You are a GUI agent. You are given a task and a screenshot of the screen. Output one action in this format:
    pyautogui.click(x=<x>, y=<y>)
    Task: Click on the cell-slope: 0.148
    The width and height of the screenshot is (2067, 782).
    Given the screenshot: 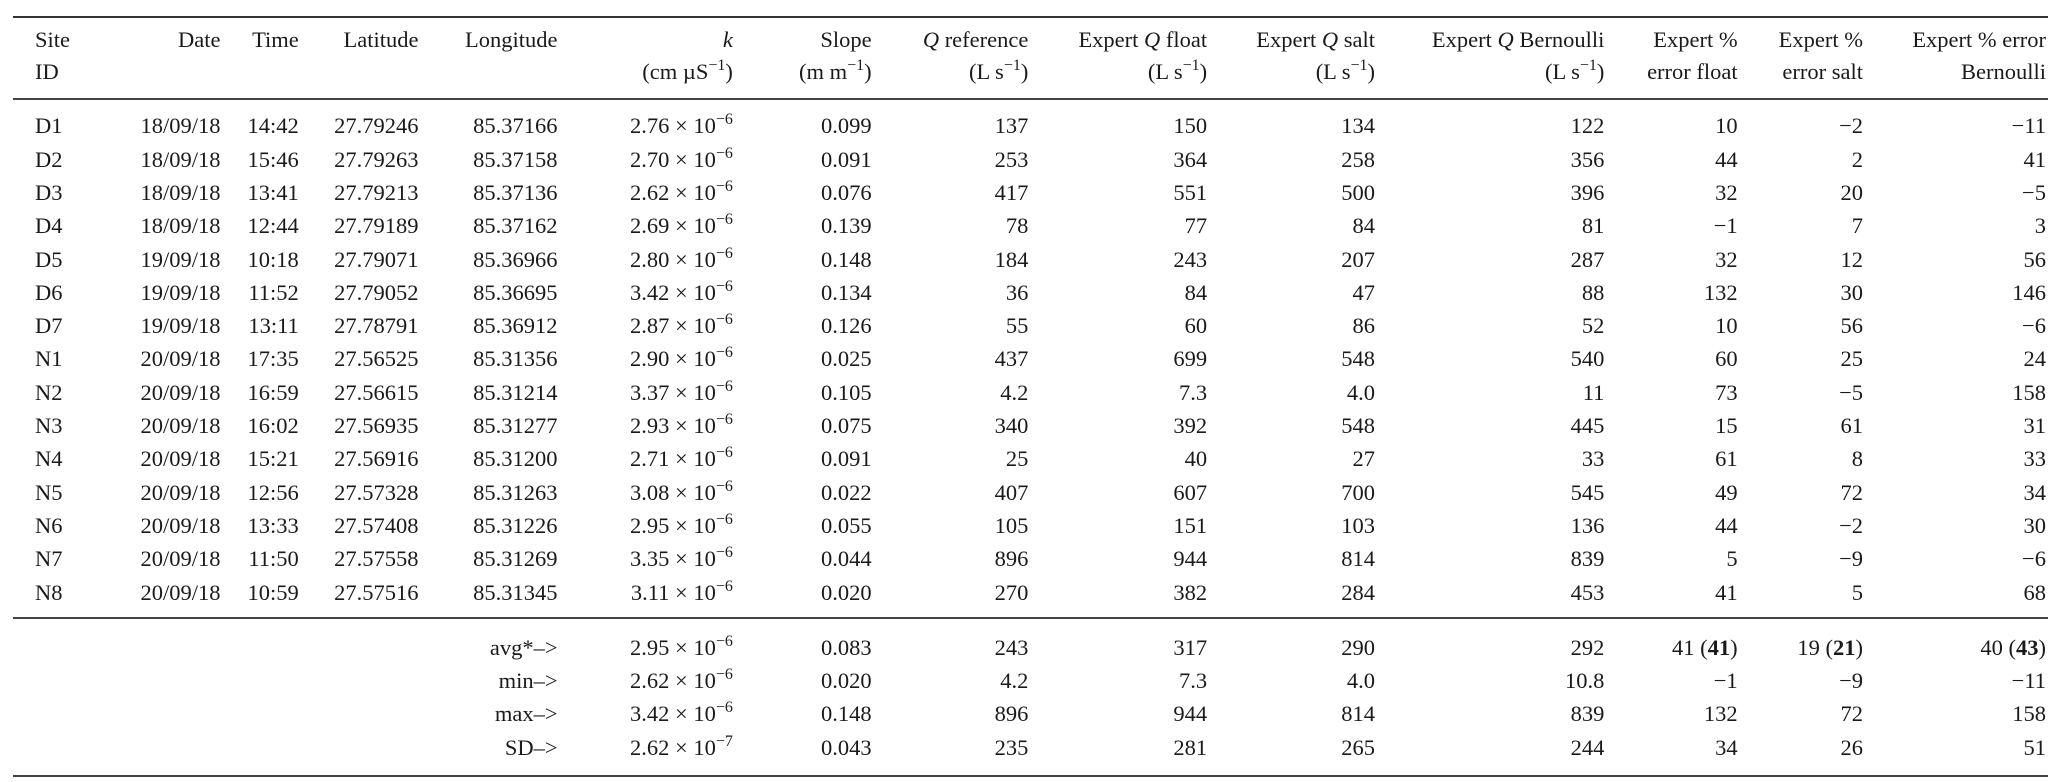 What is the action you would take?
    pyautogui.click(x=846, y=714)
    